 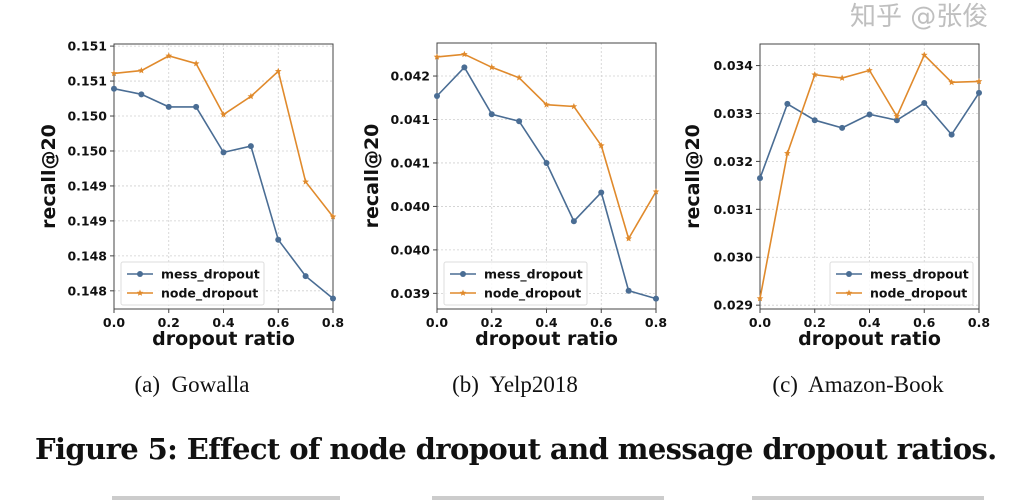 What do you see at coordinates (733, 257) in the screenshot?
I see `y-tick-label: 0.030` at bounding box center [733, 257].